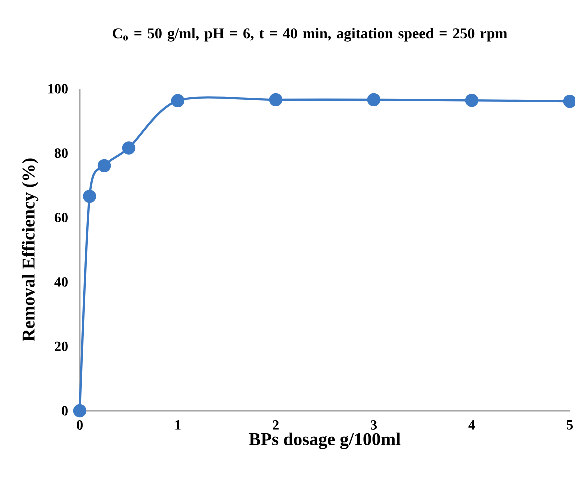 This screenshot has height=479, width=575. Describe the element at coordinates (276, 425) in the screenshot. I see `x-tick-label: 2` at that location.